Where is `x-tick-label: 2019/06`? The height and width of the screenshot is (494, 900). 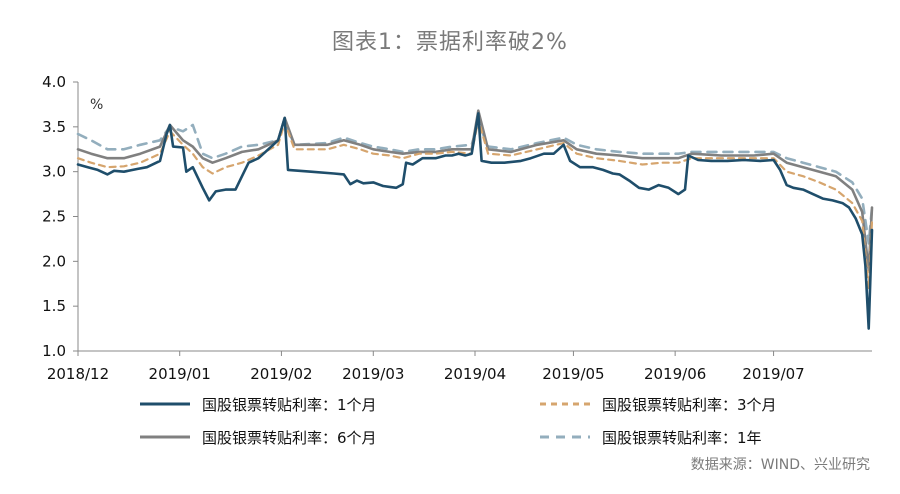
x-tick-label: 2019/06 is located at coordinates (675, 374).